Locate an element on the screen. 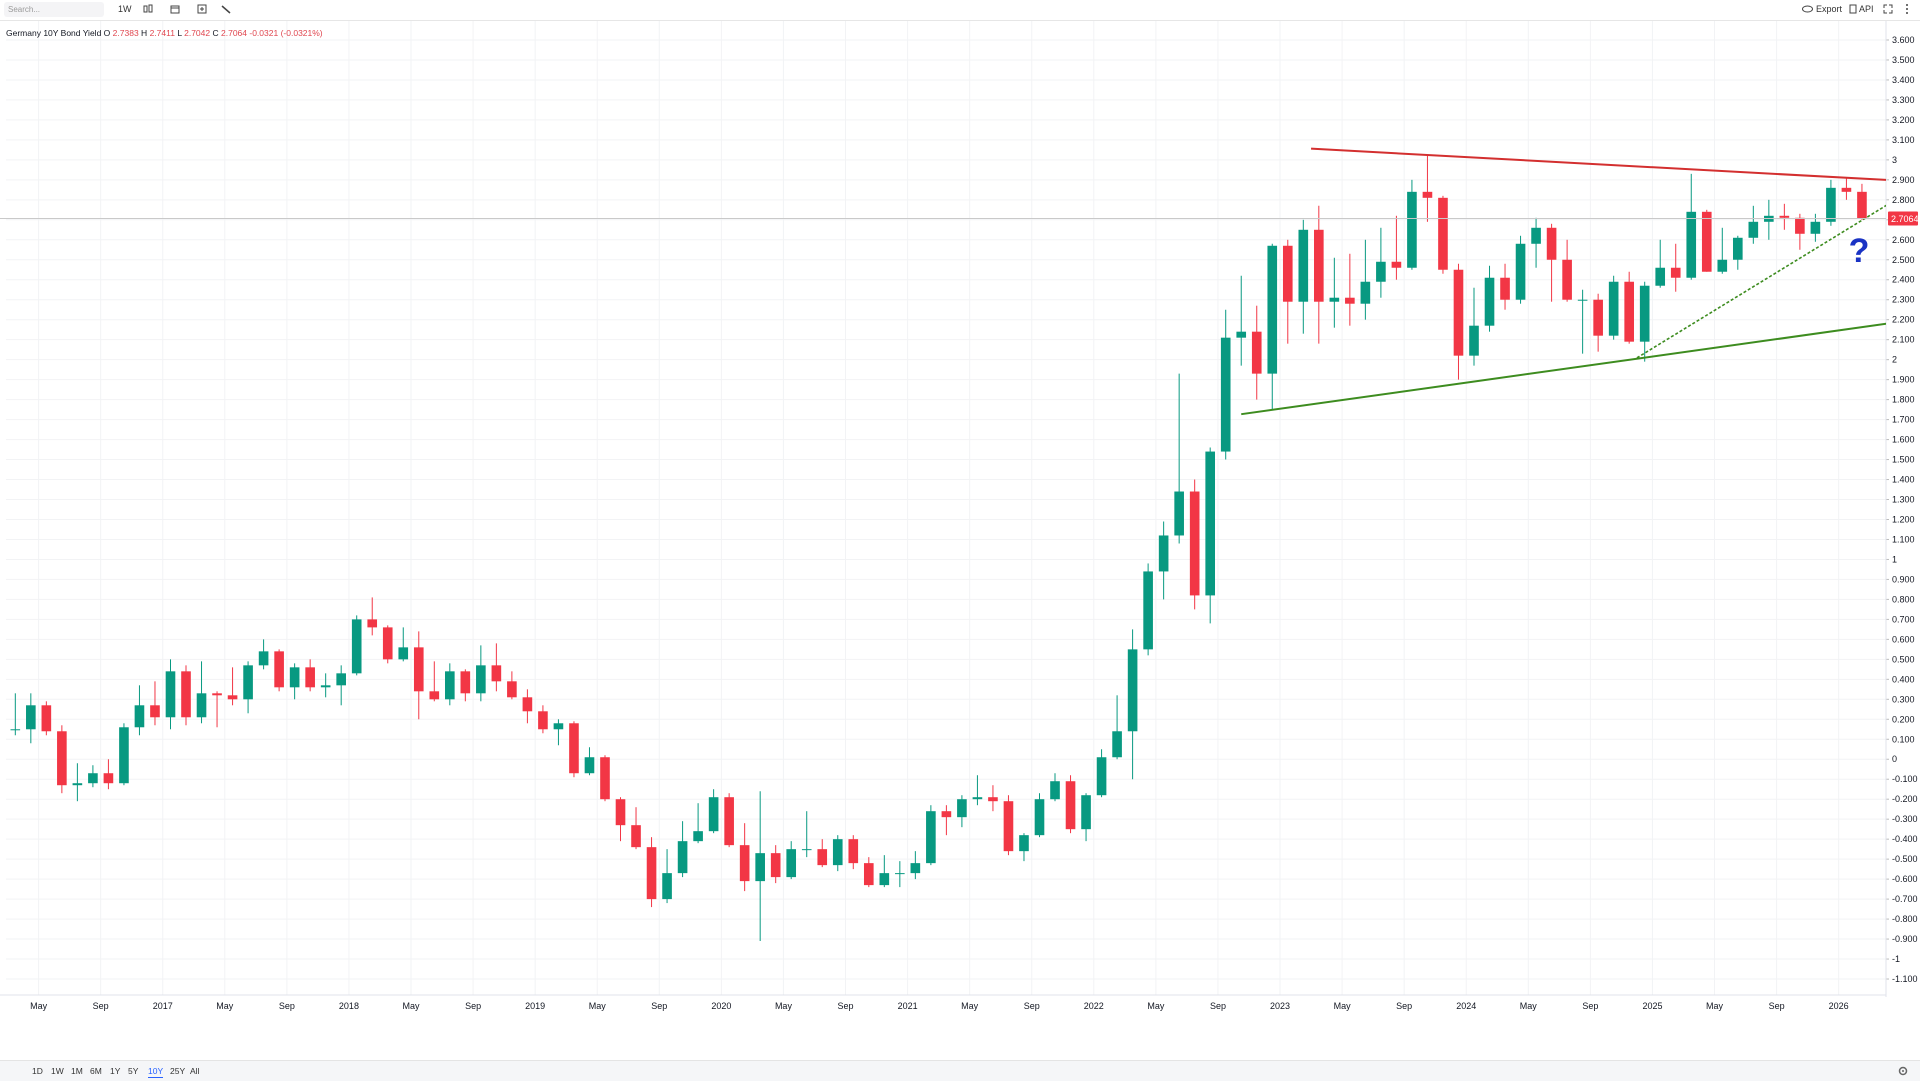 Image resolution: width=1920 pixels, height=1081 pixels. chart-type-icon is located at coordinates (148, 9).